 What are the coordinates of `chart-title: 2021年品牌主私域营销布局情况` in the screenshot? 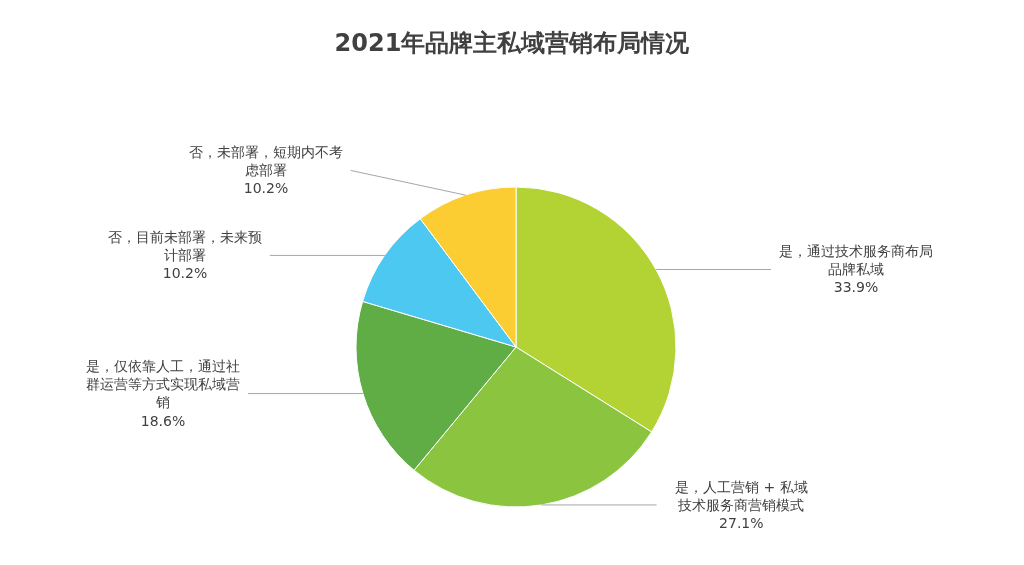 It's located at (512, 42).